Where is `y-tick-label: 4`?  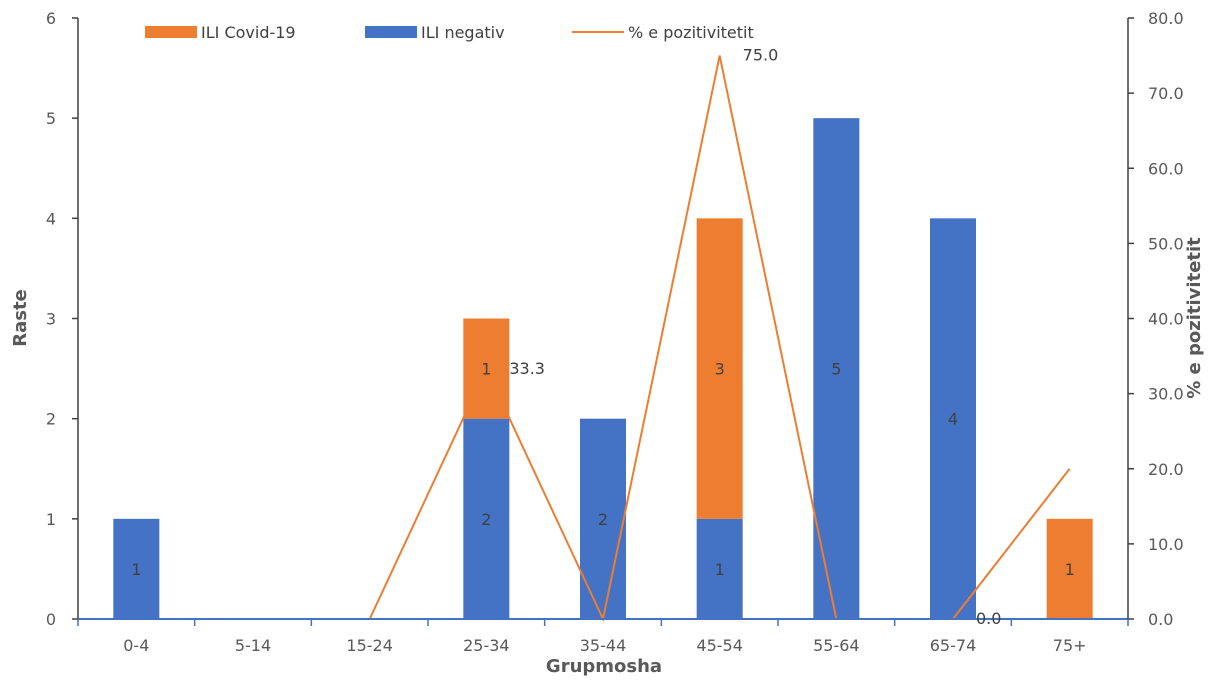
y-tick-label: 4 is located at coordinates (51, 218).